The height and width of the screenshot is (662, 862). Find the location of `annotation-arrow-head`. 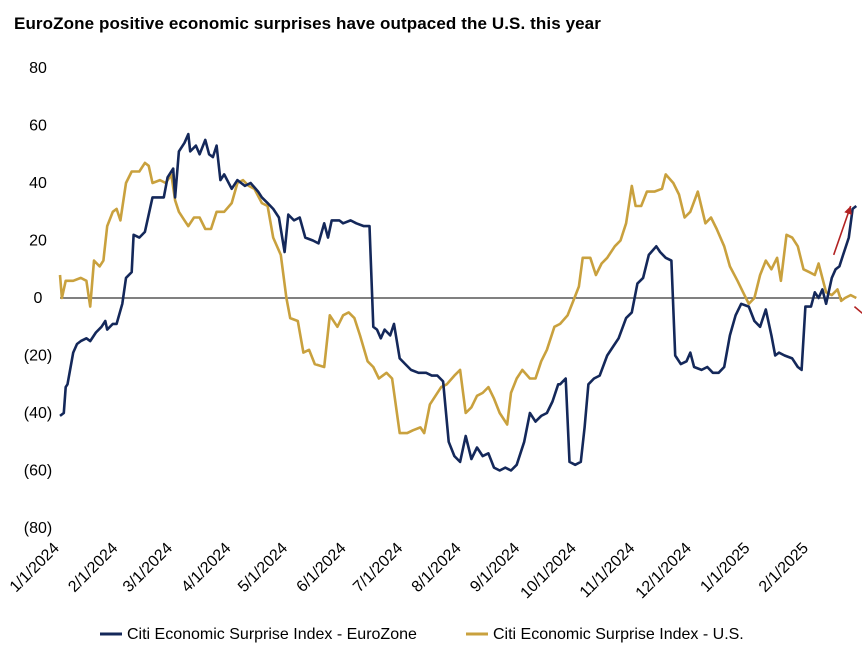

annotation-arrow-head is located at coordinates (848, 210).